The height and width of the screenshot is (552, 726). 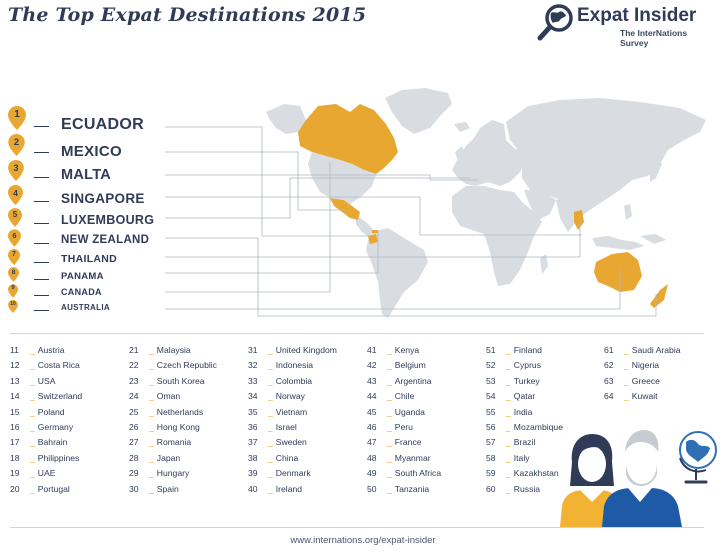 What do you see at coordinates (628, 212) in the screenshot?
I see `philippines` at bounding box center [628, 212].